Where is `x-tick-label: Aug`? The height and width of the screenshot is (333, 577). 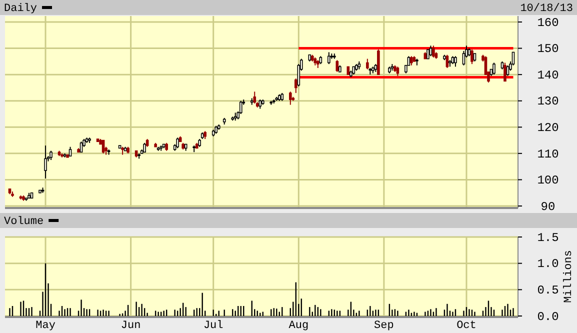
x-tick-label: Aug is located at coordinates (298, 326).